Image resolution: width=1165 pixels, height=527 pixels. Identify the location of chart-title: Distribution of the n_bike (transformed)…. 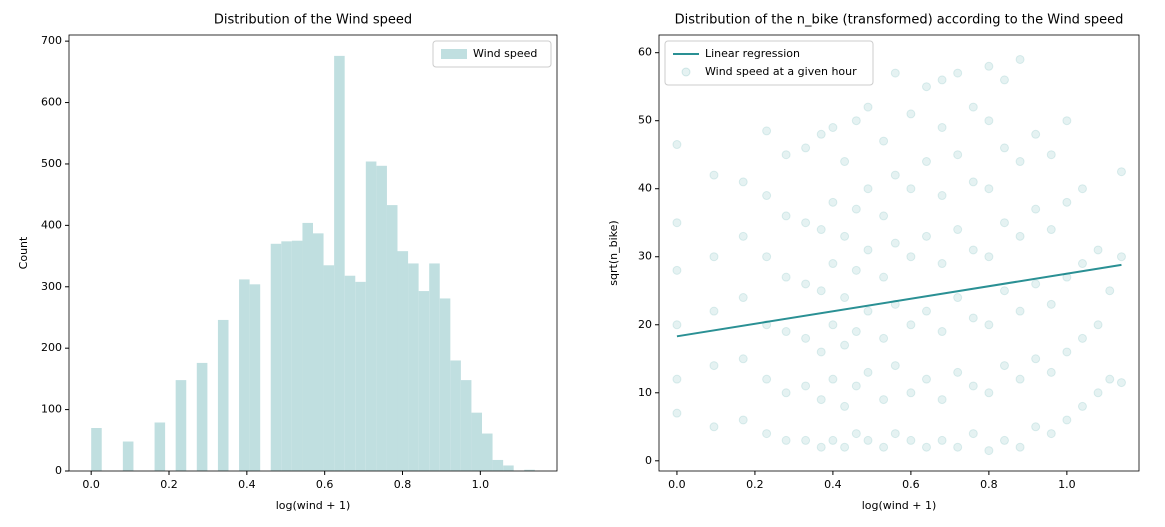
(899, 20).